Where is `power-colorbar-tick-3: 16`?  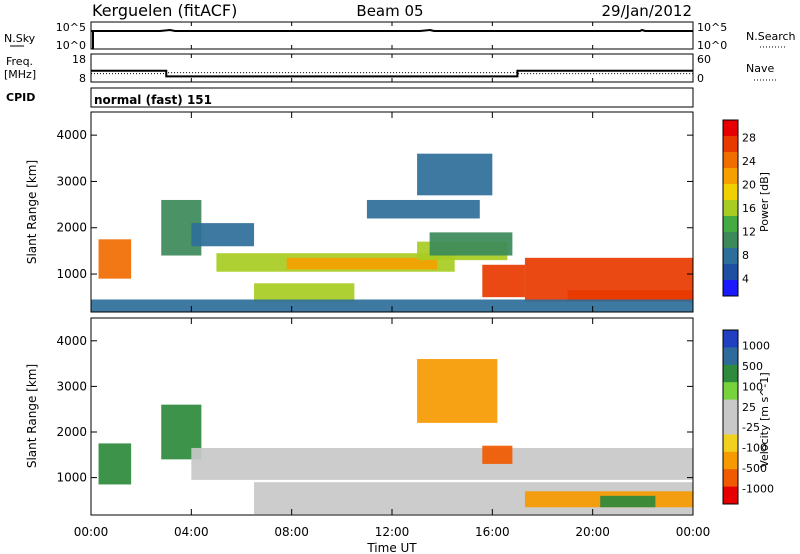 power-colorbar-tick-3: 16 is located at coordinates (749, 208).